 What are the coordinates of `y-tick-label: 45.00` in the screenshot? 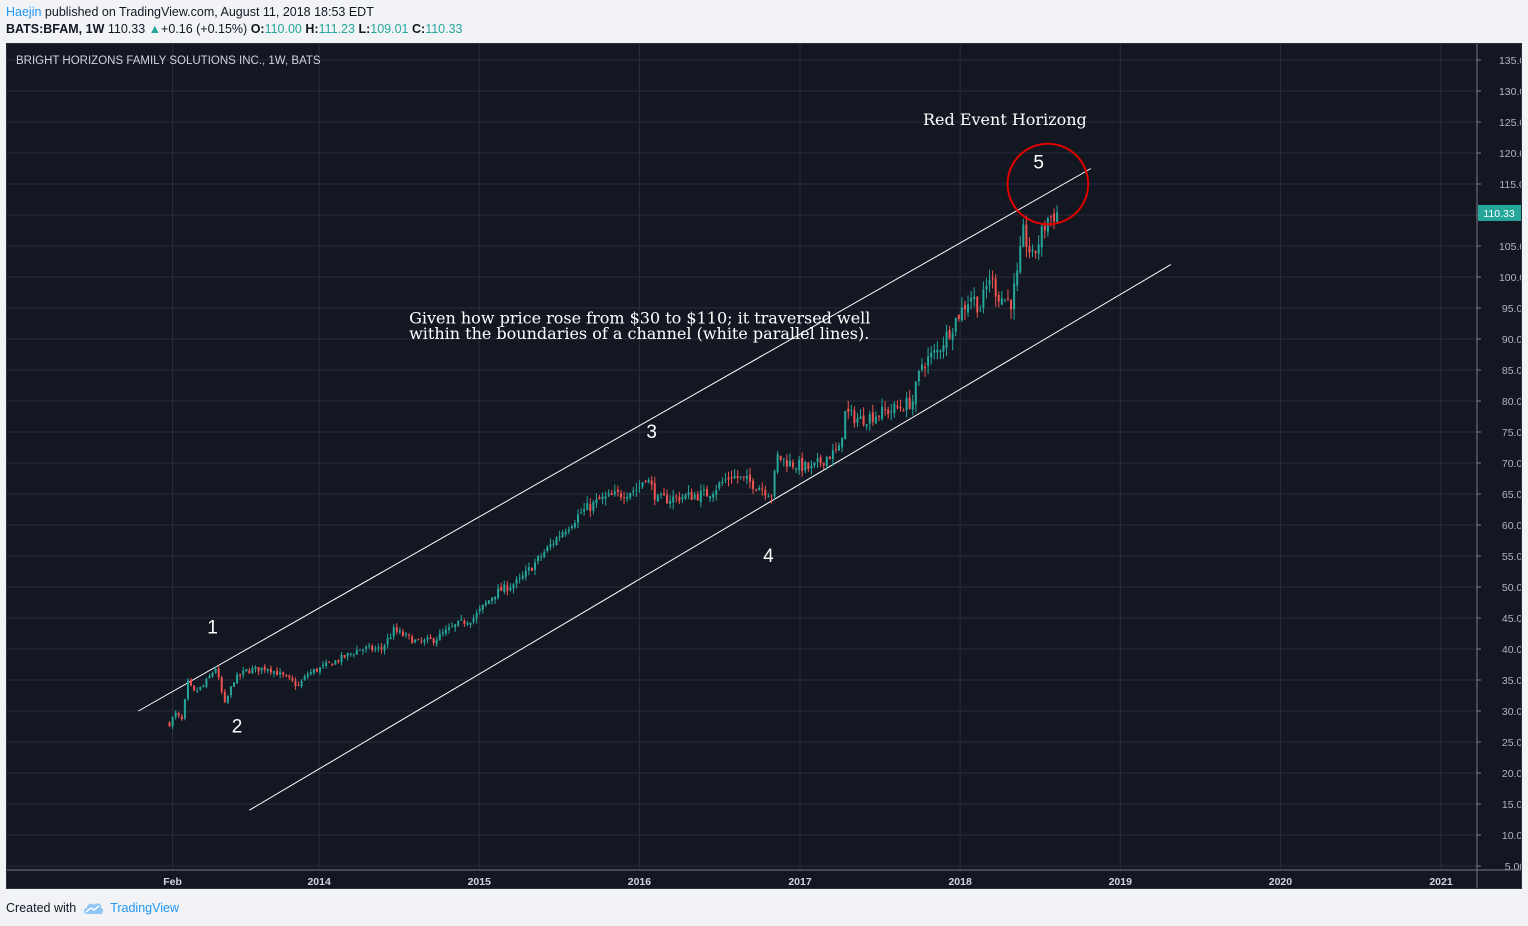 It's located at (1511, 619).